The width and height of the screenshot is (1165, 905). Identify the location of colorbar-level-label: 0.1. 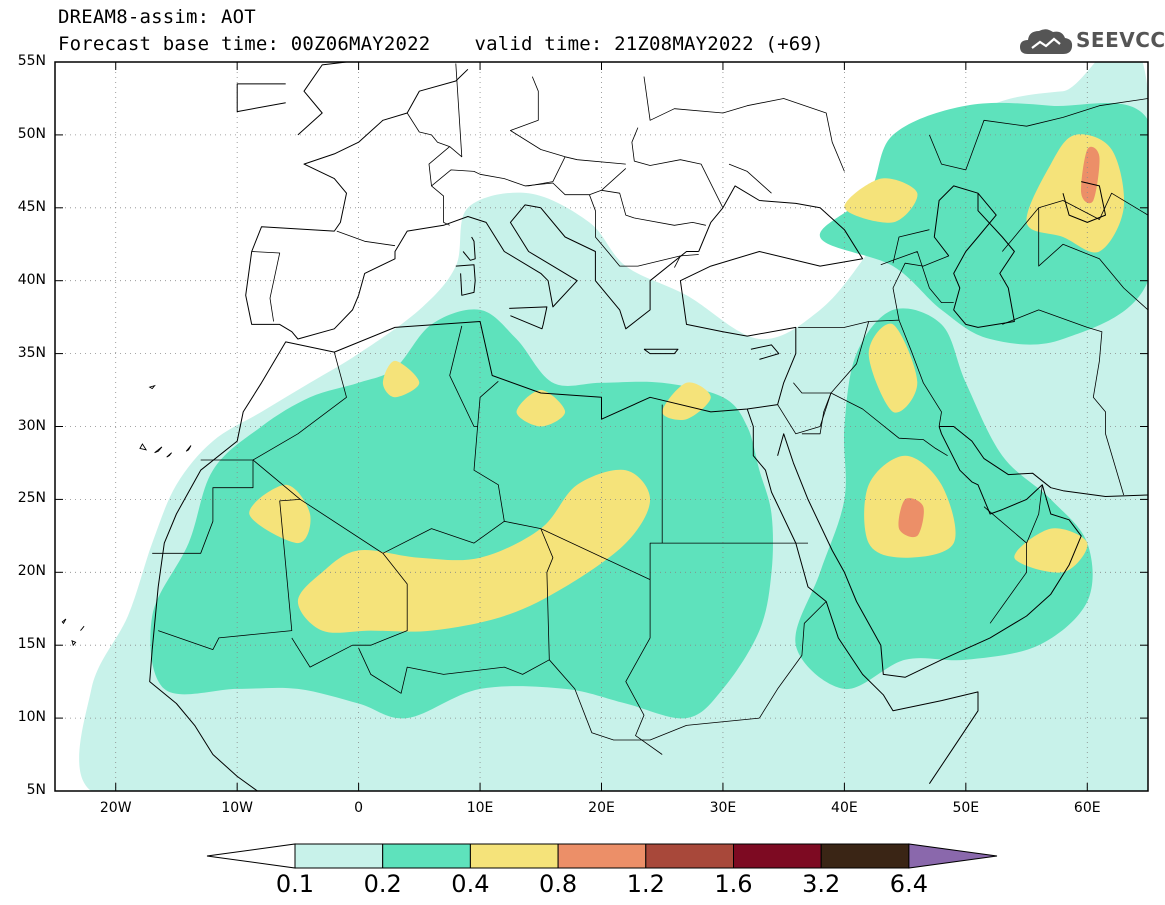
(295, 884).